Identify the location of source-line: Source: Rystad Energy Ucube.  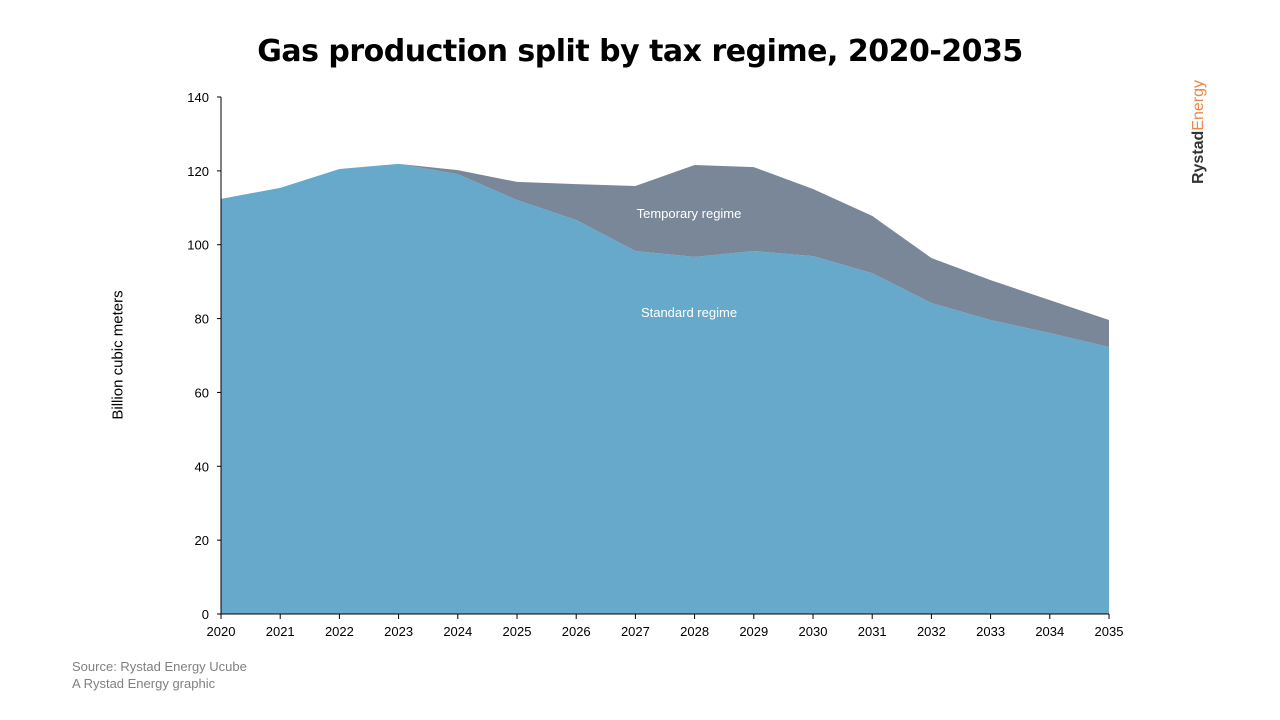
(159, 666).